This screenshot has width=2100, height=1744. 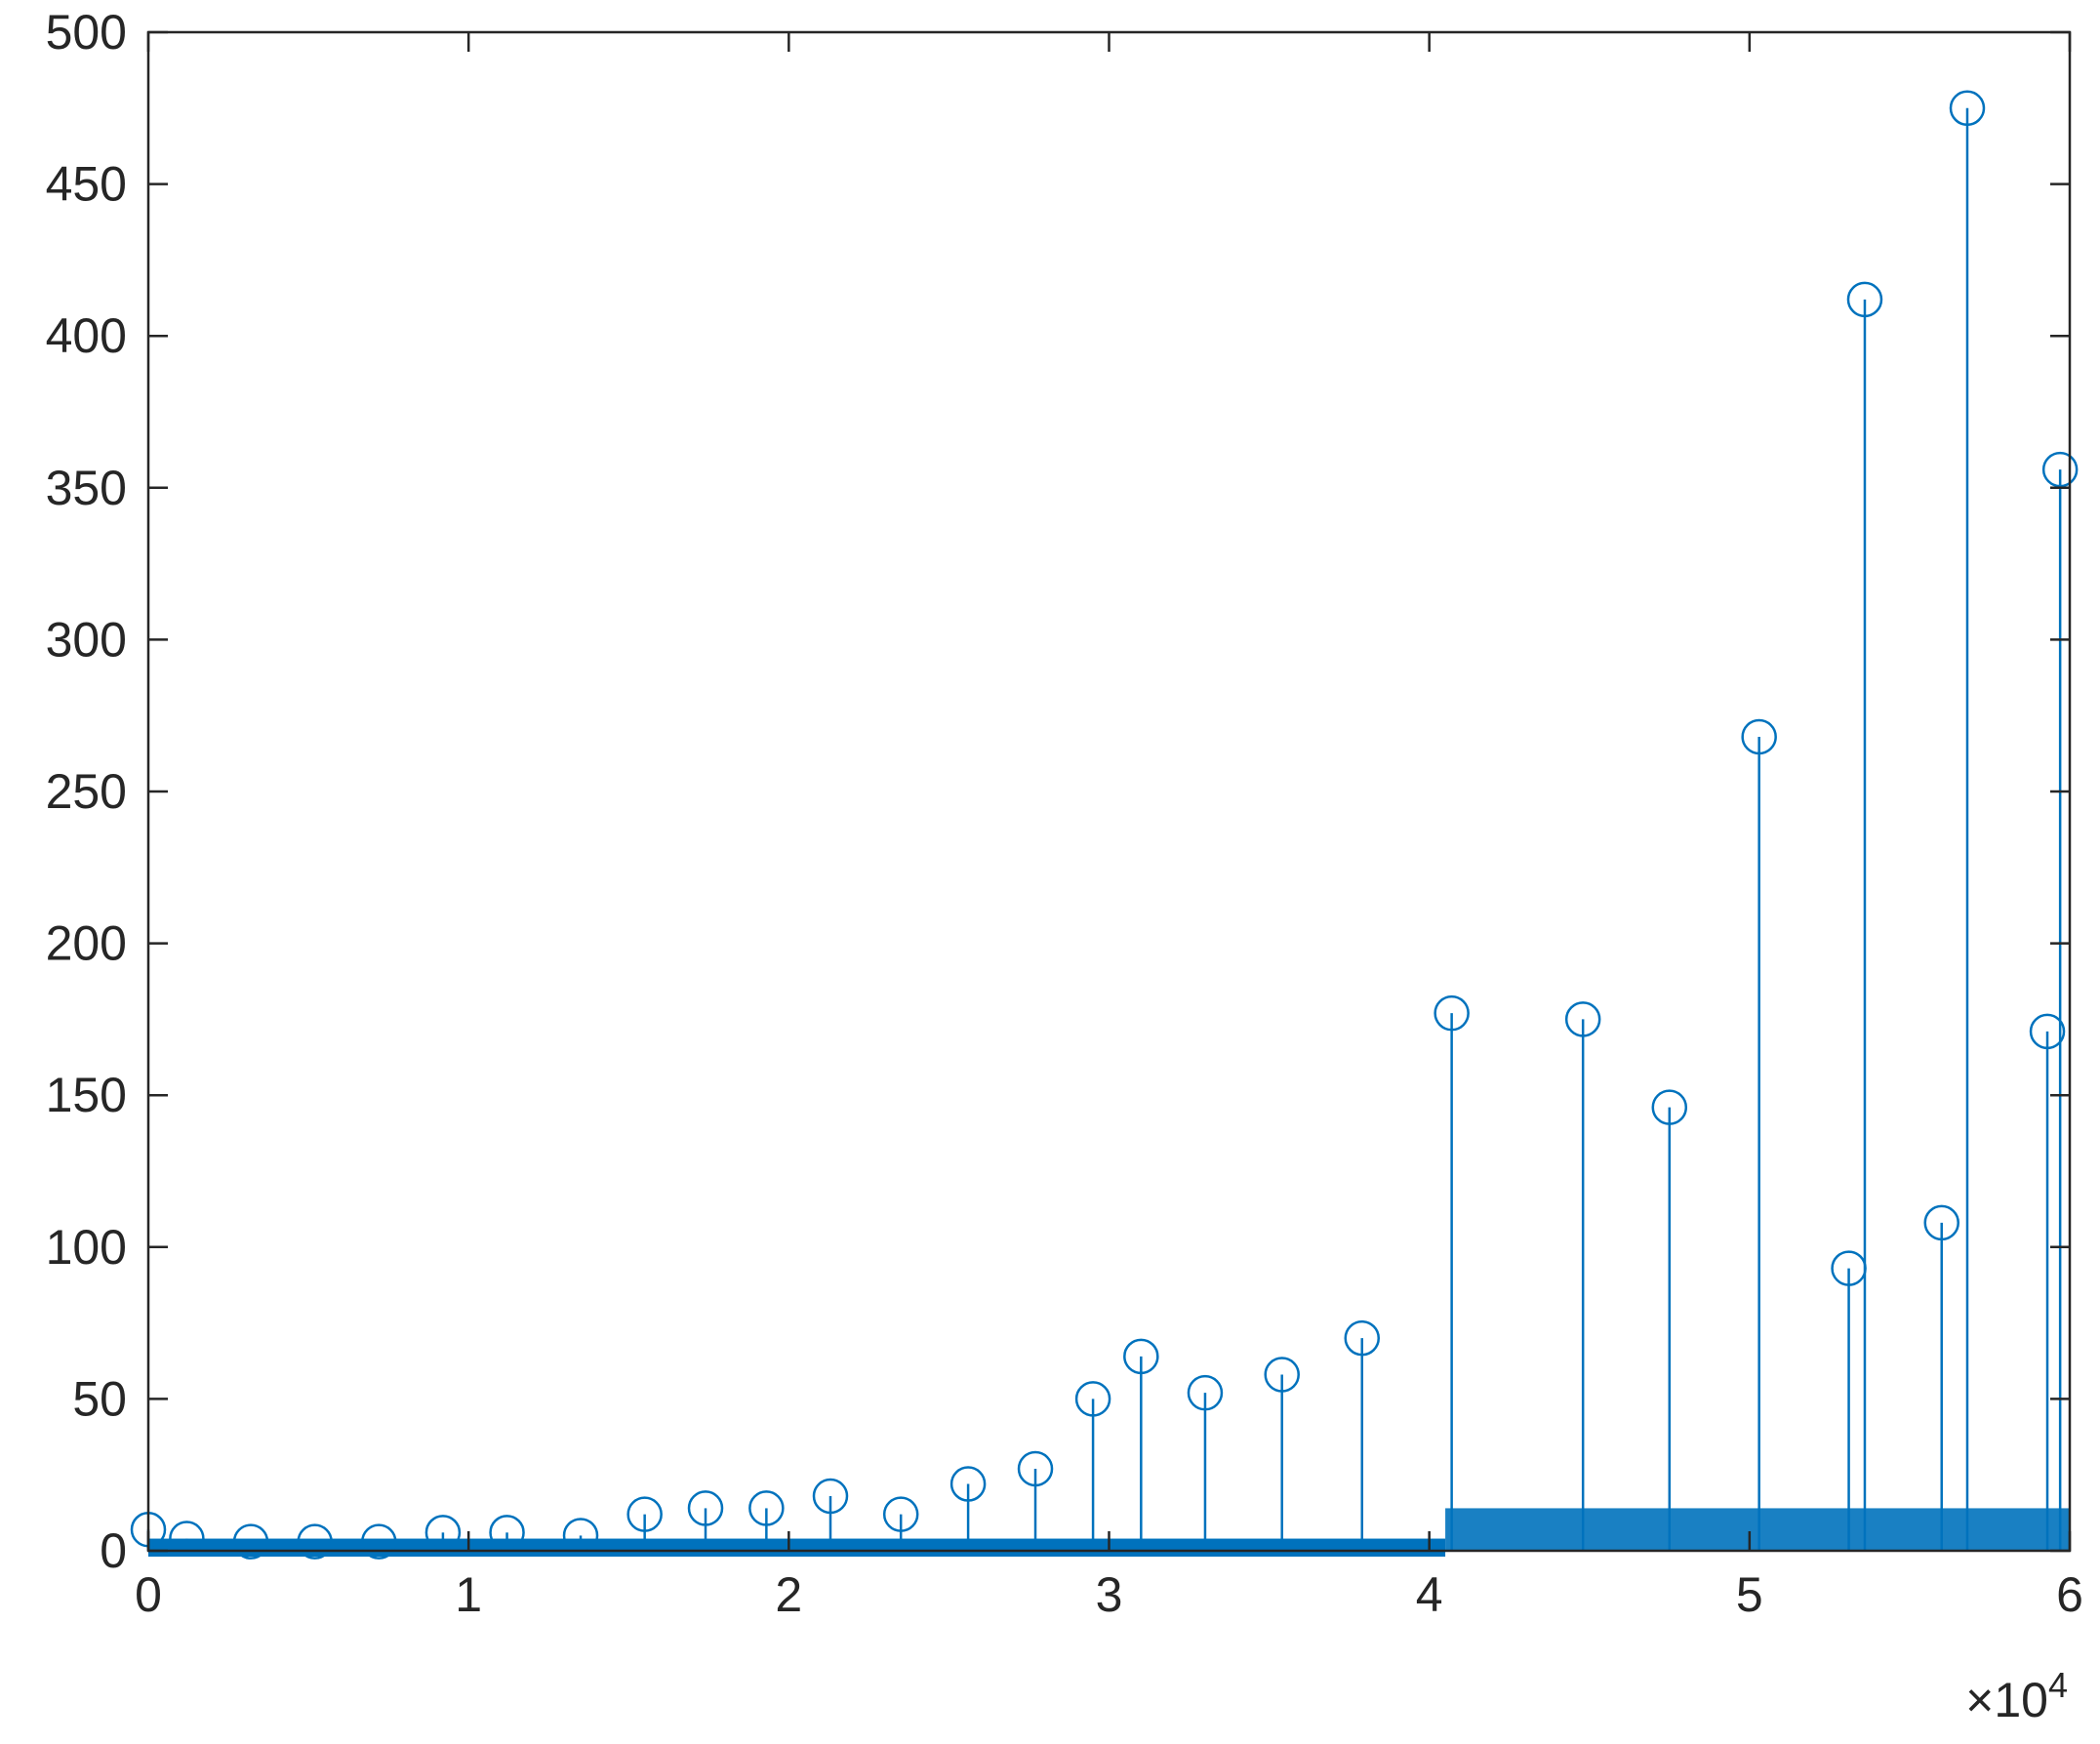 What do you see at coordinates (86, 32) in the screenshot?
I see `y-tick-label: 500` at bounding box center [86, 32].